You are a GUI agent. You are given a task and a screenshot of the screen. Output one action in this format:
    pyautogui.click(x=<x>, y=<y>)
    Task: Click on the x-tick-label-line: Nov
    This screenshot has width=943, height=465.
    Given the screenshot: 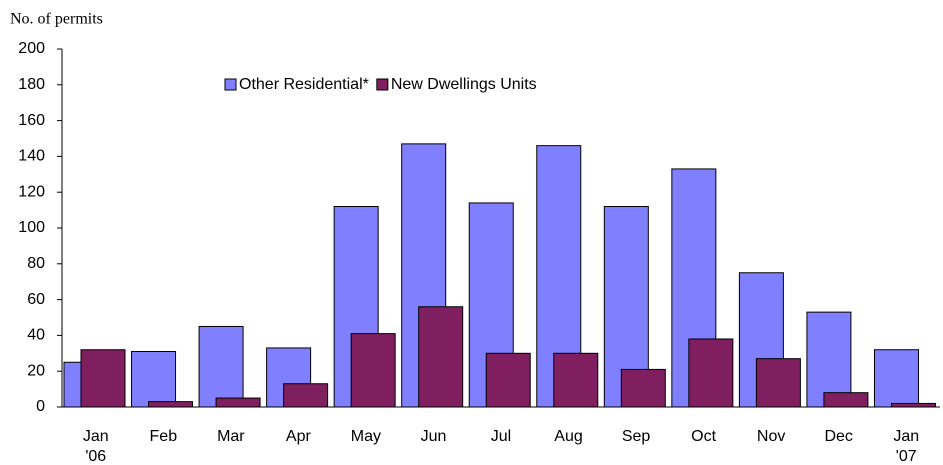 What is the action you would take?
    pyautogui.click(x=771, y=436)
    